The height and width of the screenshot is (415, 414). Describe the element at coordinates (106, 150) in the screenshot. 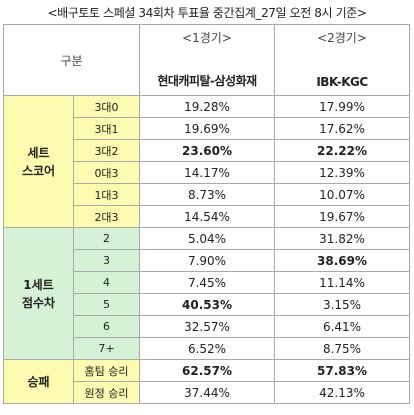

I see `row-label: 3대2` at that location.